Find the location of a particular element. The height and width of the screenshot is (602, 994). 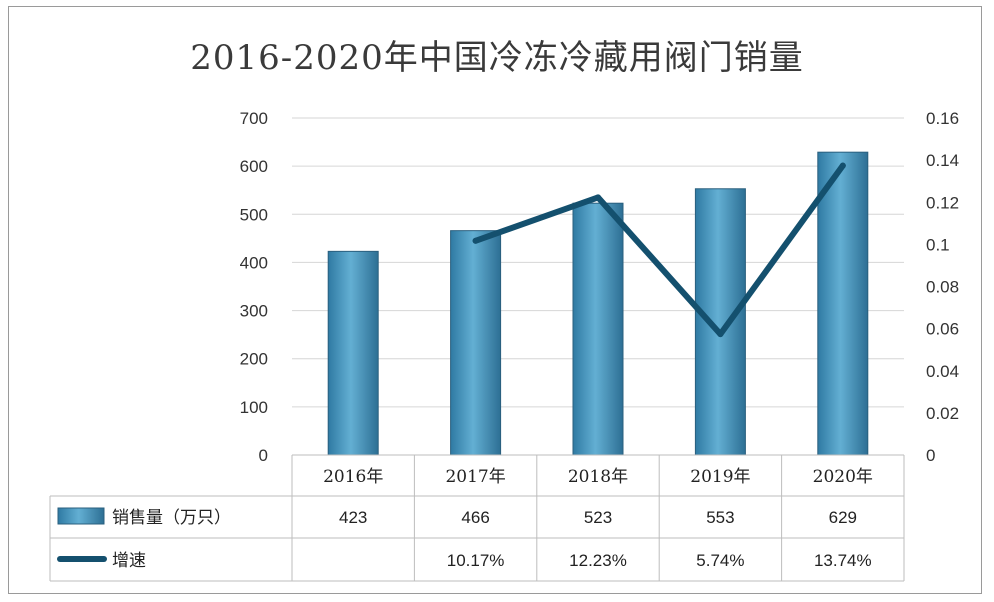

table-cell: 466 is located at coordinates (475, 517).